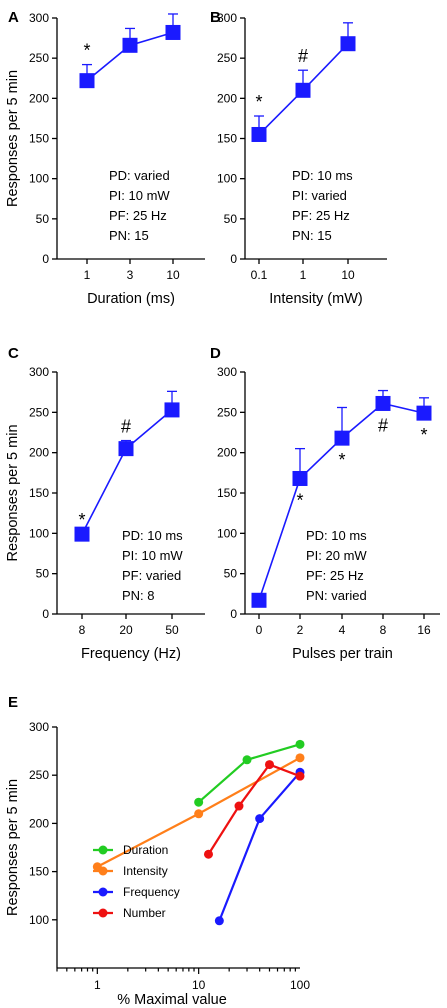 The height and width of the screenshot is (1008, 447). Describe the element at coordinates (131, 654) in the screenshot. I see `x-axis-label: Frequency (Hz)` at that location.